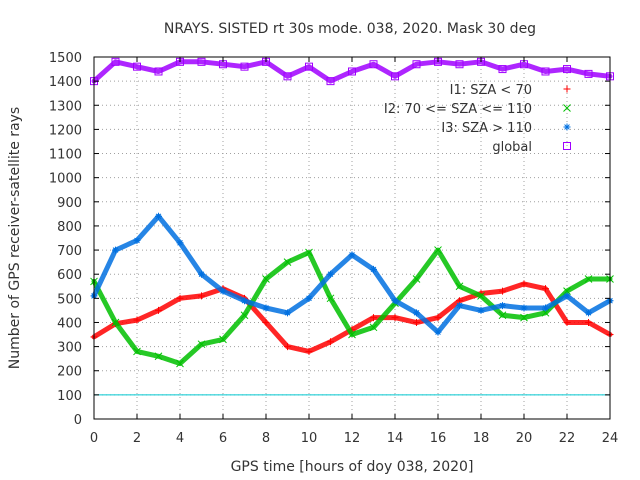 The height and width of the screenshot is (480, 640). I want to click on legend-marker-i1, so click(567, 89).